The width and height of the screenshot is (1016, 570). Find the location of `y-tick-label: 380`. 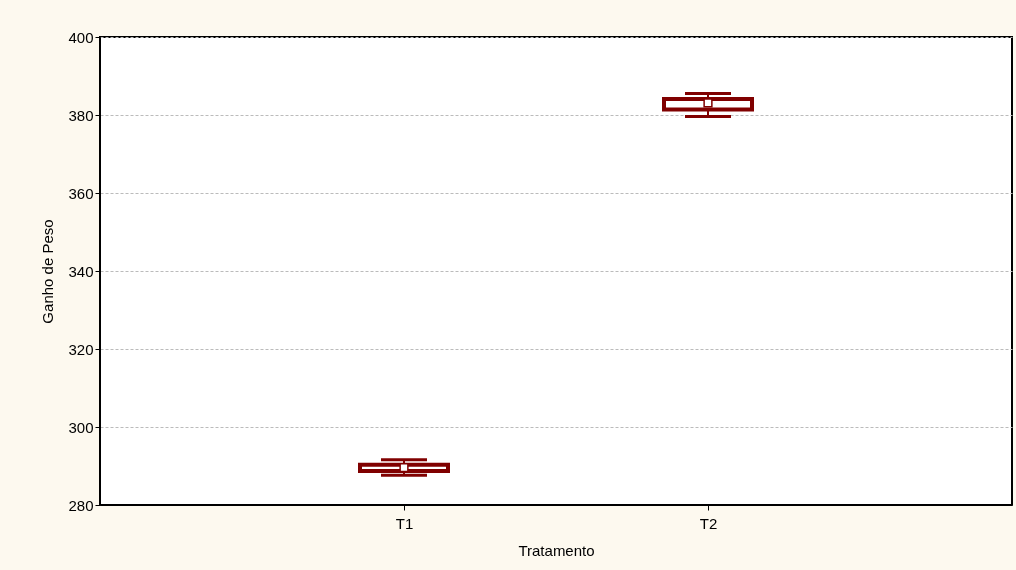

y-tick-label: 380 is located at coordinates (81, 115).